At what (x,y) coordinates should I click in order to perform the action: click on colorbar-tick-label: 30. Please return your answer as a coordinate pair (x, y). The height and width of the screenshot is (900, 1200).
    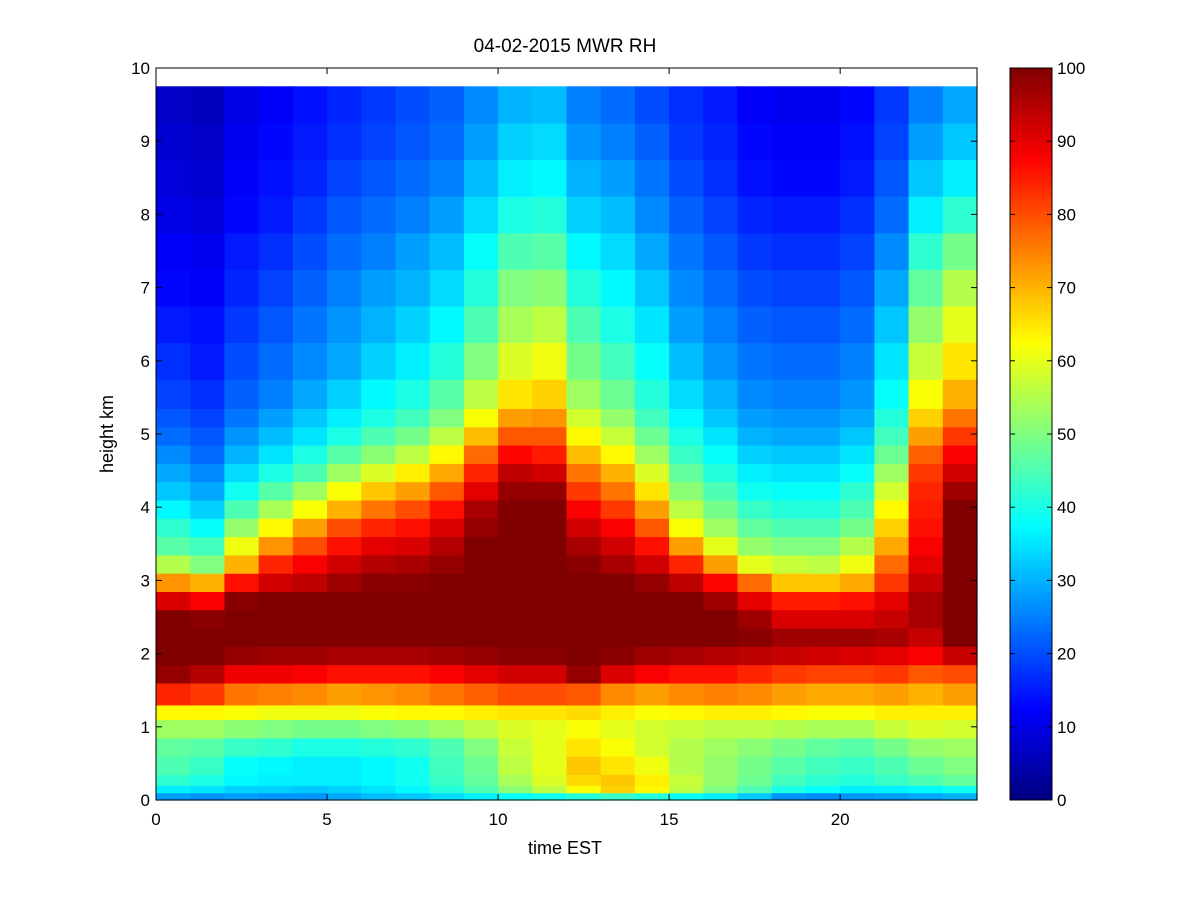
    Looking at the image, I should click on (1066, 580).